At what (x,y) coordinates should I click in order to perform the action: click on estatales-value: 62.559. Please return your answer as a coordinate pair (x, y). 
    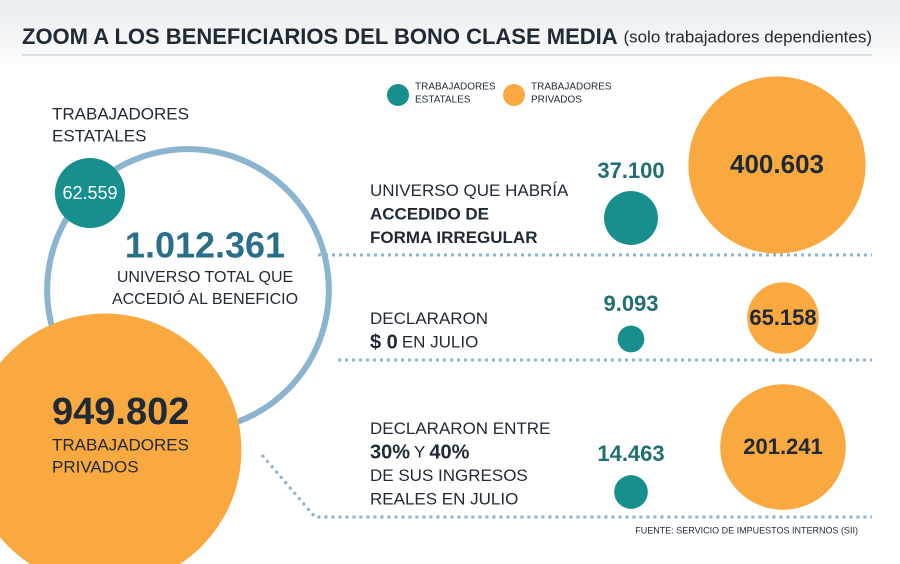
    Looking at the image, I should click on (89, 193).